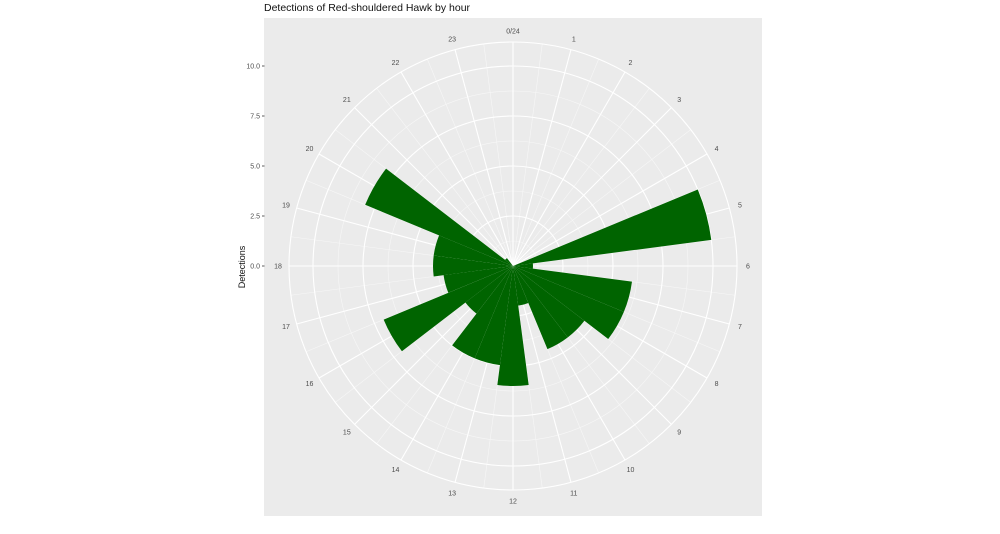 The image size is (1000, 534). What do you see at coordinates (513, 501) in the screenshot?
I see `x-tick-label: 12` at bounding box center [513, 501].